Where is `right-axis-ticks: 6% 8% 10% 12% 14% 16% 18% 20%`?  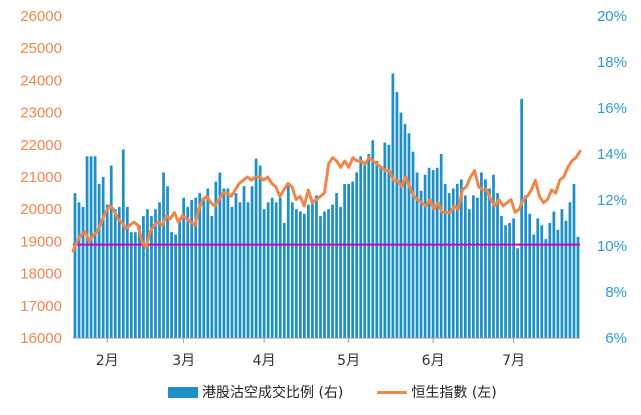
right-axis-ticks: 6% 8% 10% 12% 14% 16% 18% 20% is located at coordinates (612, 177).